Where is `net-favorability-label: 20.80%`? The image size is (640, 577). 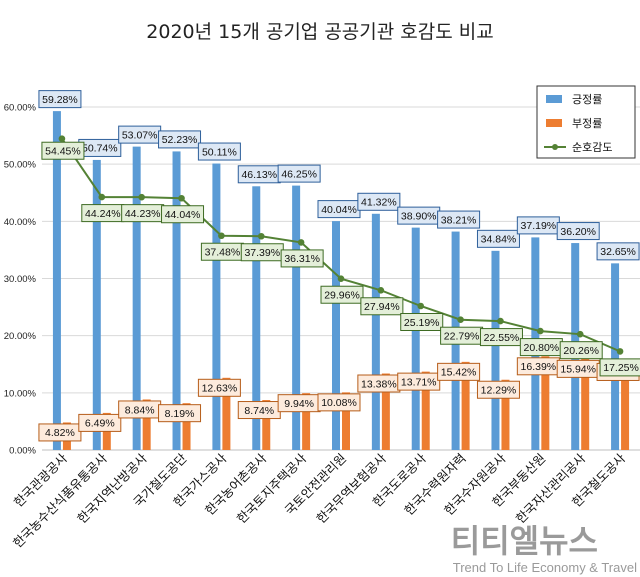
net-favorability-label: 20.80% is located at coordinates (542, 348).